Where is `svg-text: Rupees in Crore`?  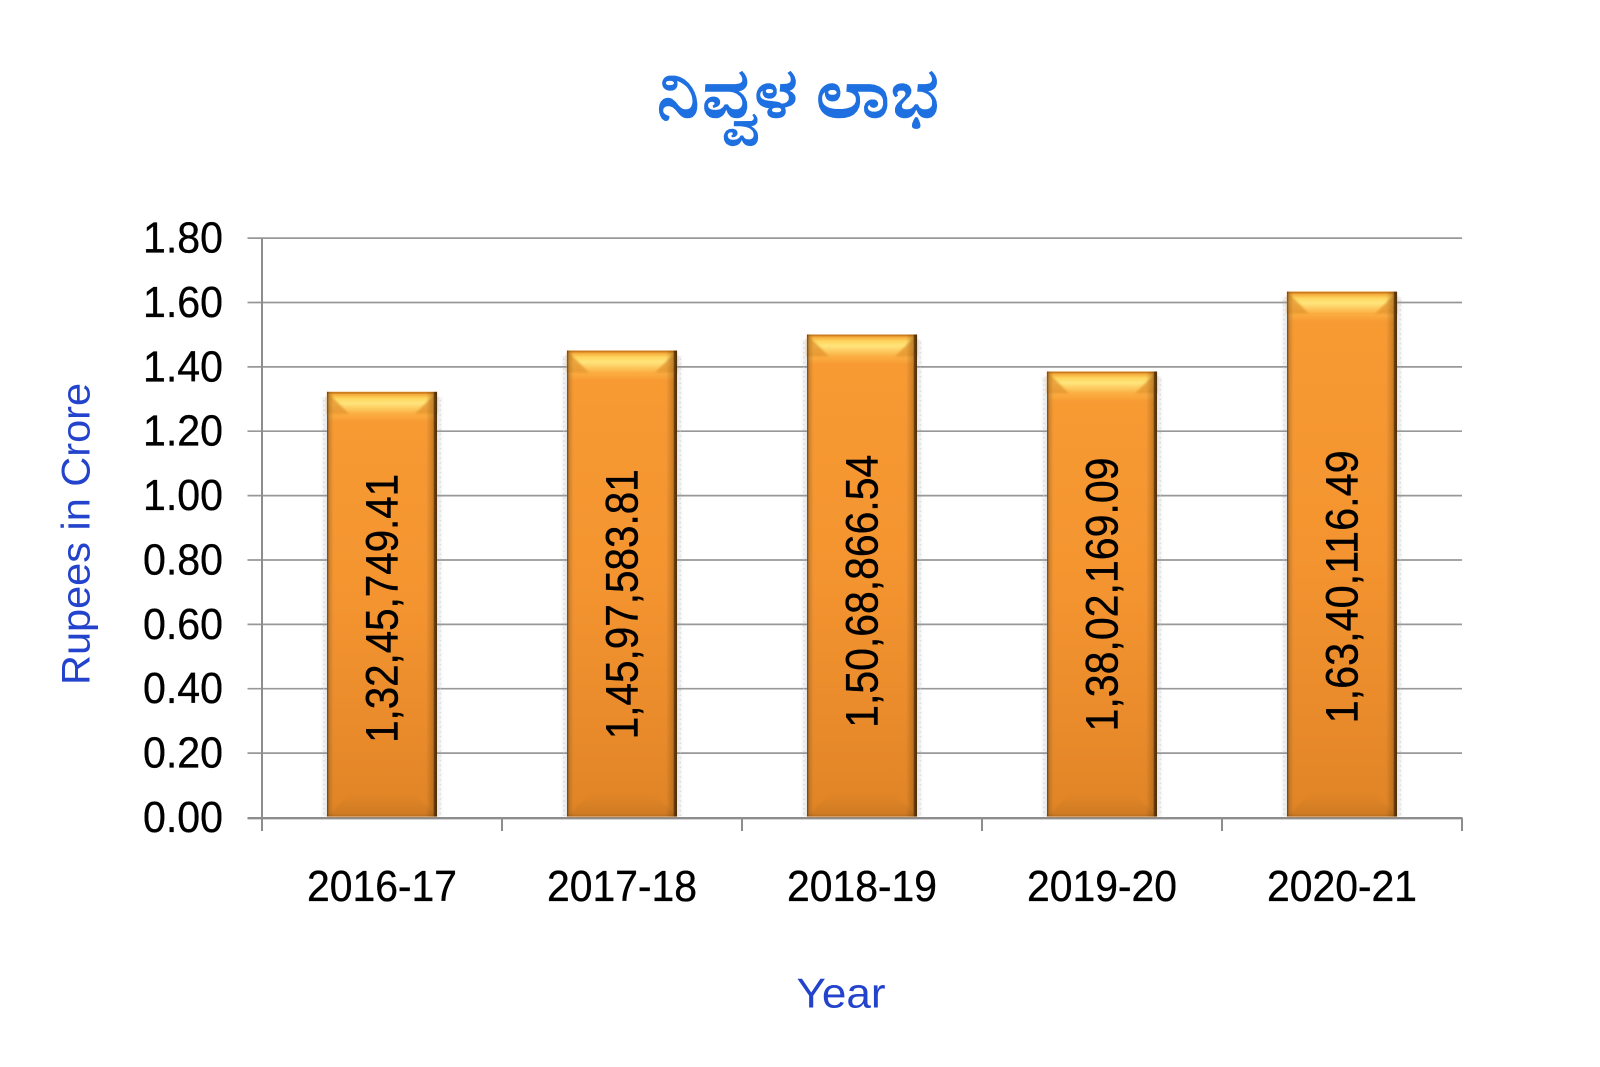
svg-text: Rupees in Crore is located at coordinates (77, 534).